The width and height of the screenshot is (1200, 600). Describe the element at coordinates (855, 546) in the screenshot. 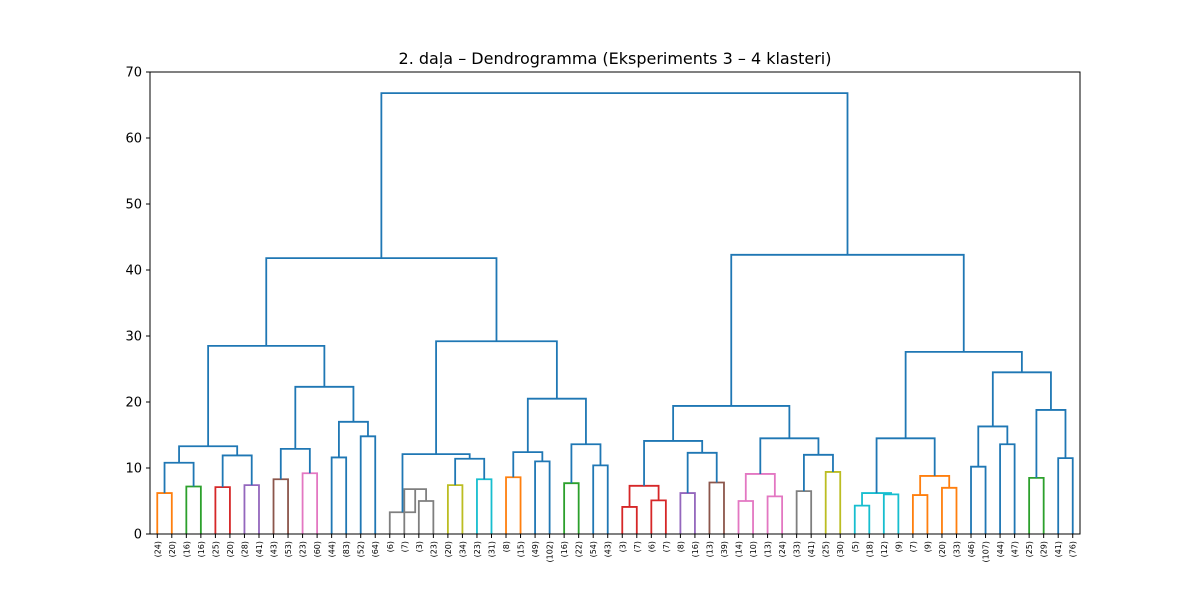

I see `leaf-label: (5)` at that location.